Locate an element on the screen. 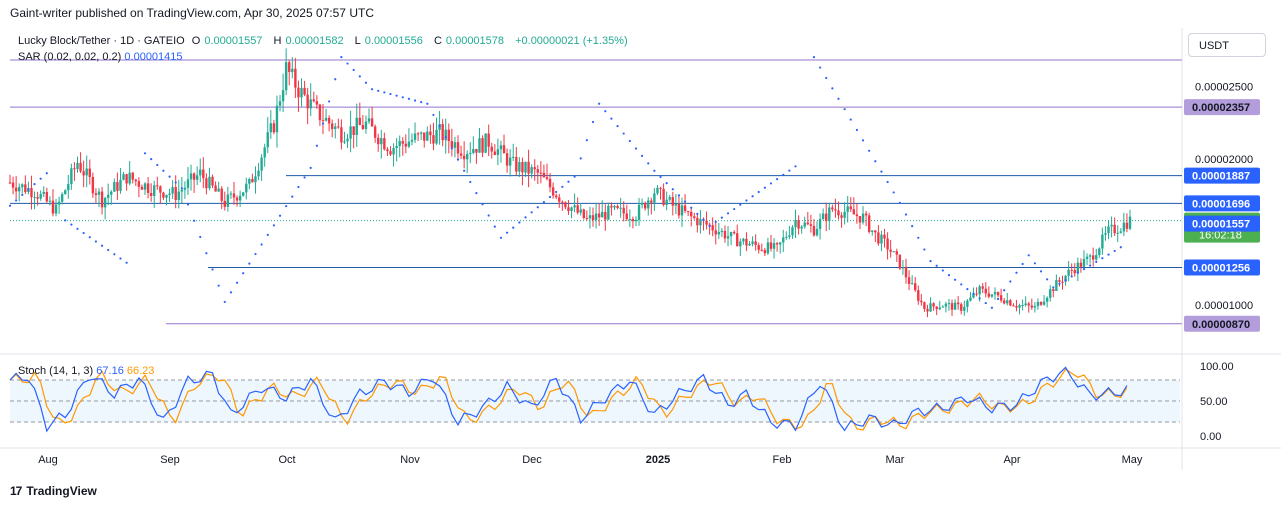 The image size is (1281, 508). price-label-text: 0.00001887 is located at coordinates (1221, 177).